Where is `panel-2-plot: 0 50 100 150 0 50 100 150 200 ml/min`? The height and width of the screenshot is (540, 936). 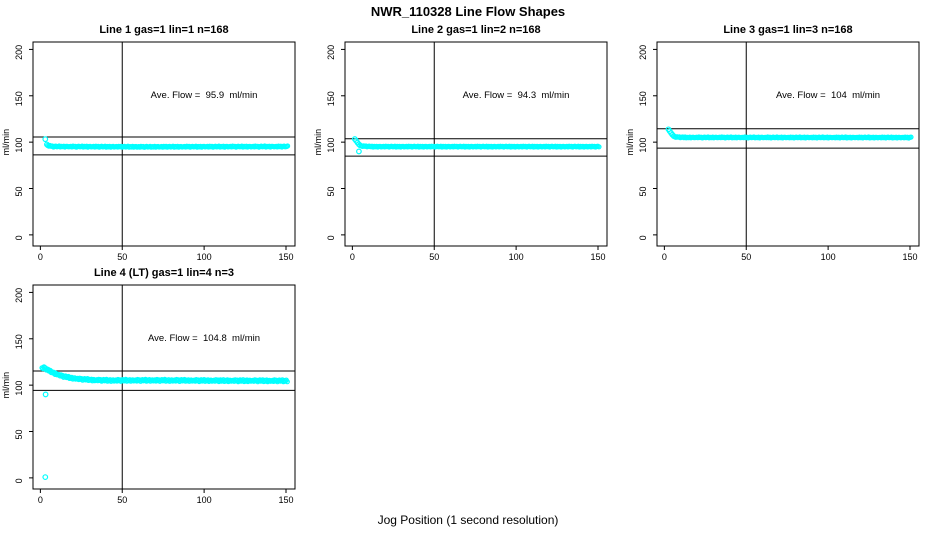 panel-2-plot: 0 50 100 150 0 50 100 150 200 ml/min is located at coordinates (460, 151).